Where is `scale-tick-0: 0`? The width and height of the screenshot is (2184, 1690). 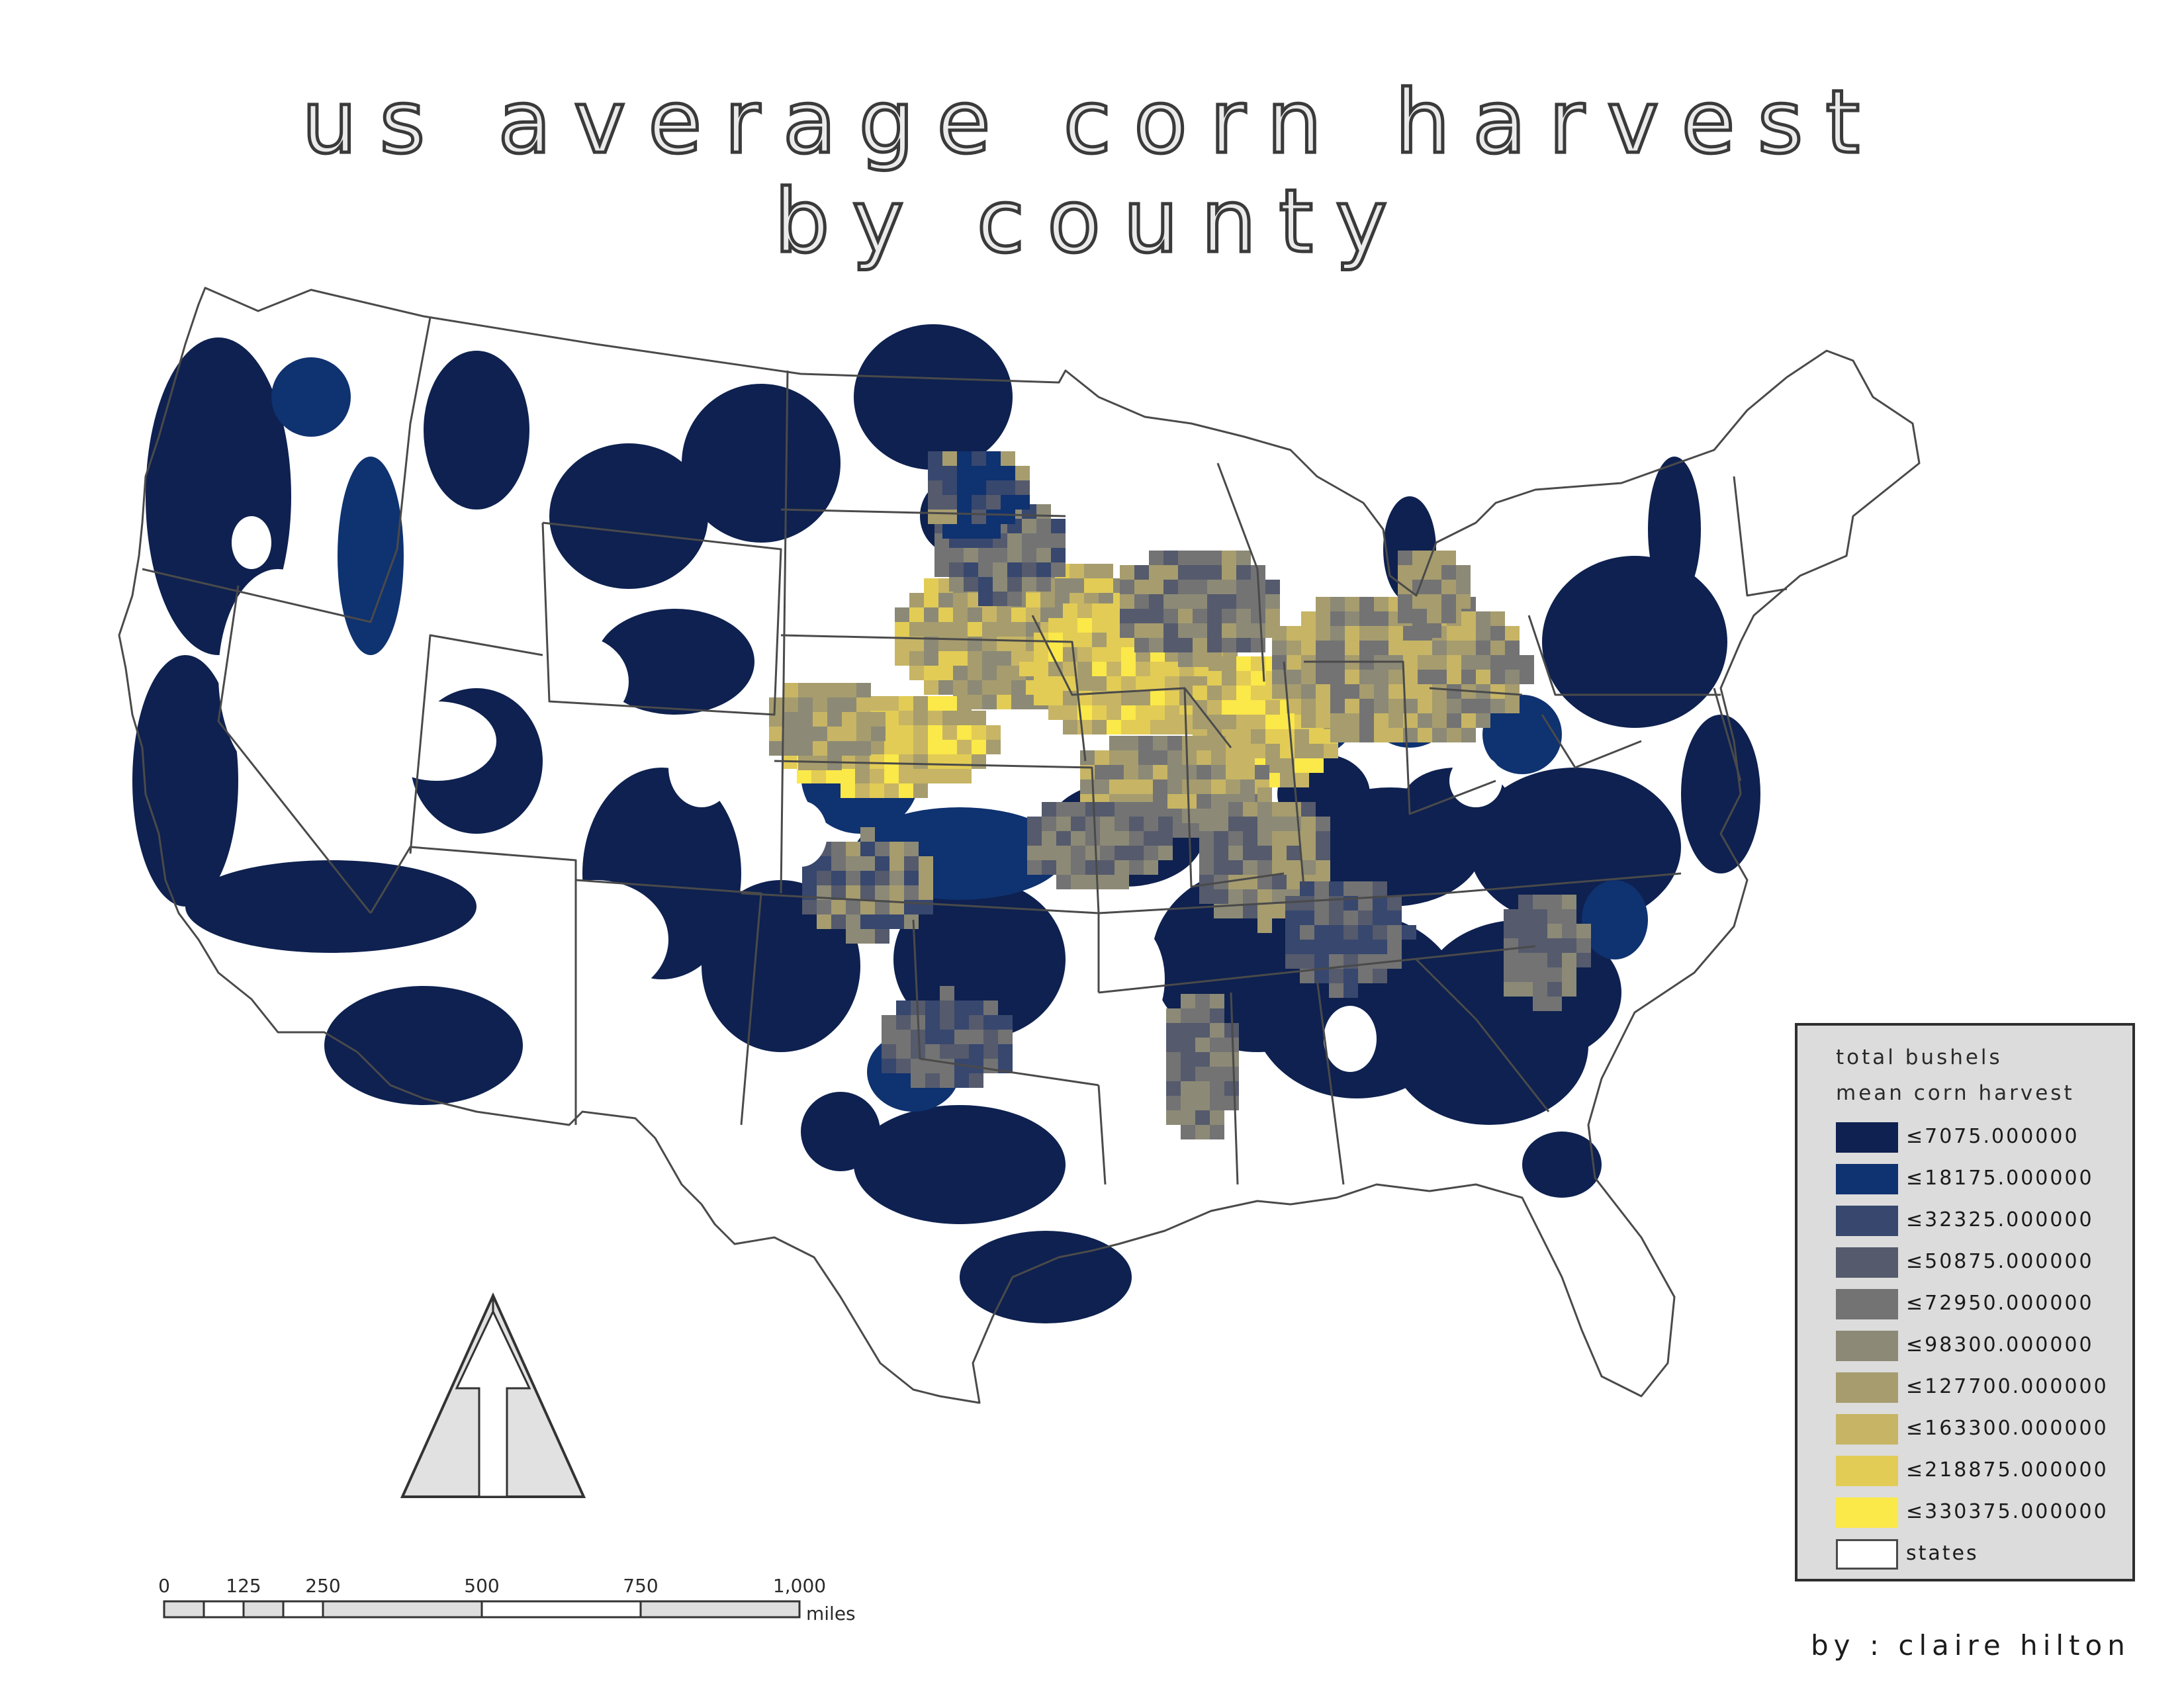
scale-tick-0: 0 is located at coordinates (164, 1586).